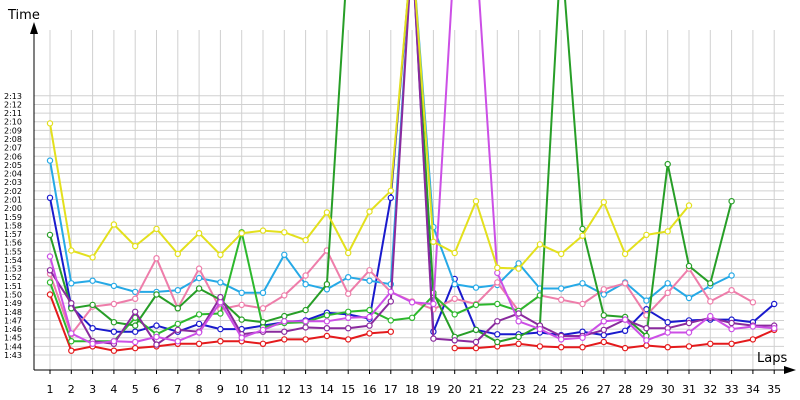 Image resolution: width=800 pixels, height=400 pixels. I want to click on x-tick-label: 26, so click(583, 389).